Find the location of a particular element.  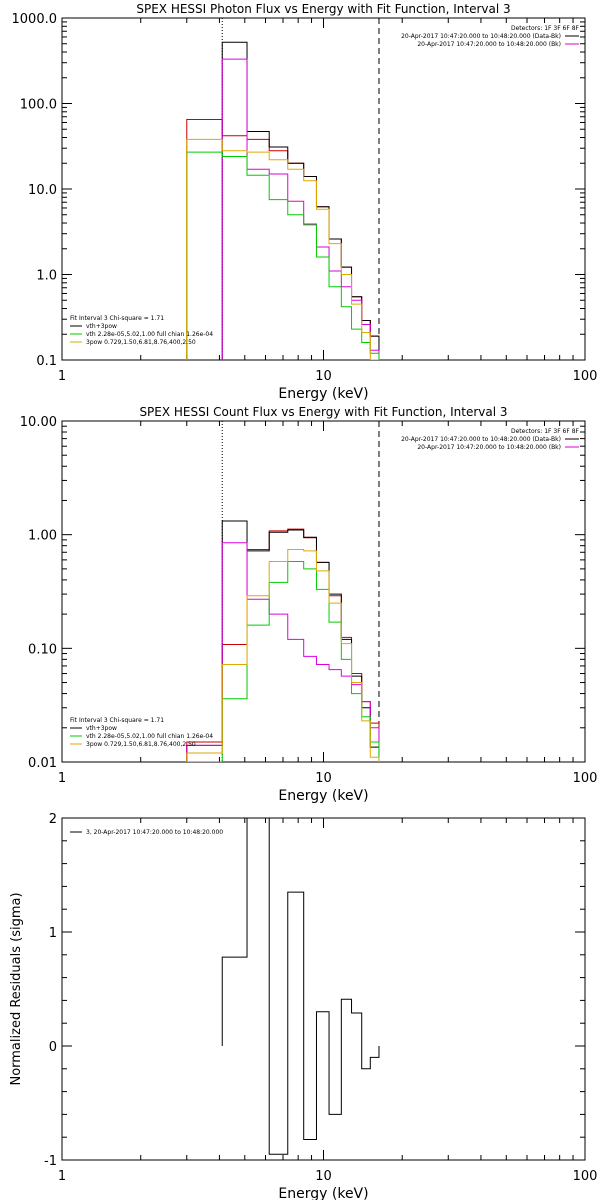

y-tick-label: 1.00 is located at coordinates (42, 536).